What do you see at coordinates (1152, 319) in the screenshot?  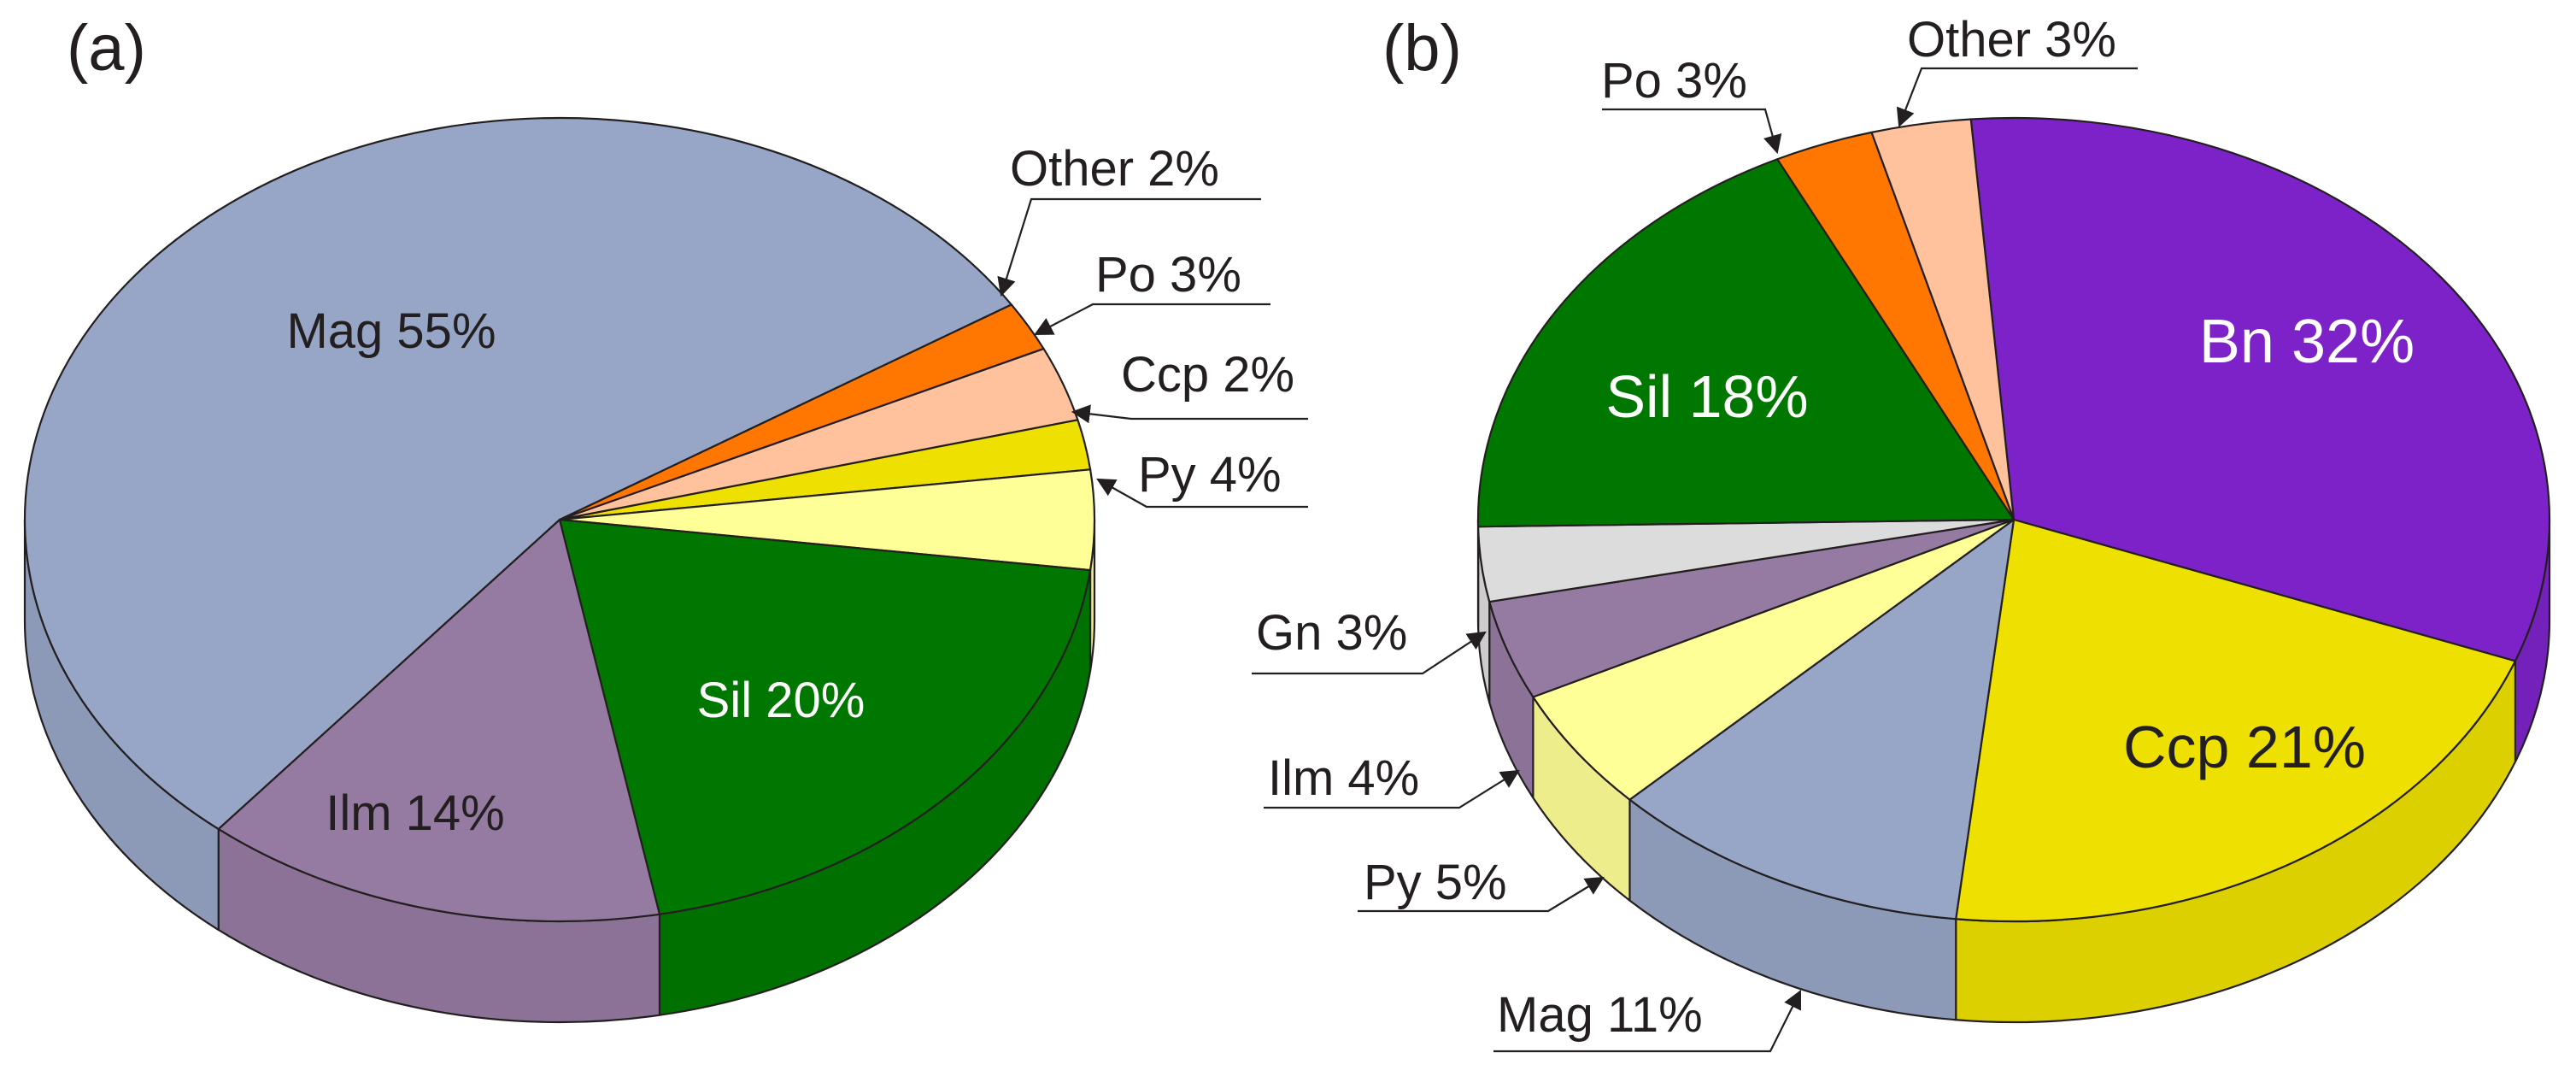 I see `leader-line-po` at bounding box center [1152, 319].